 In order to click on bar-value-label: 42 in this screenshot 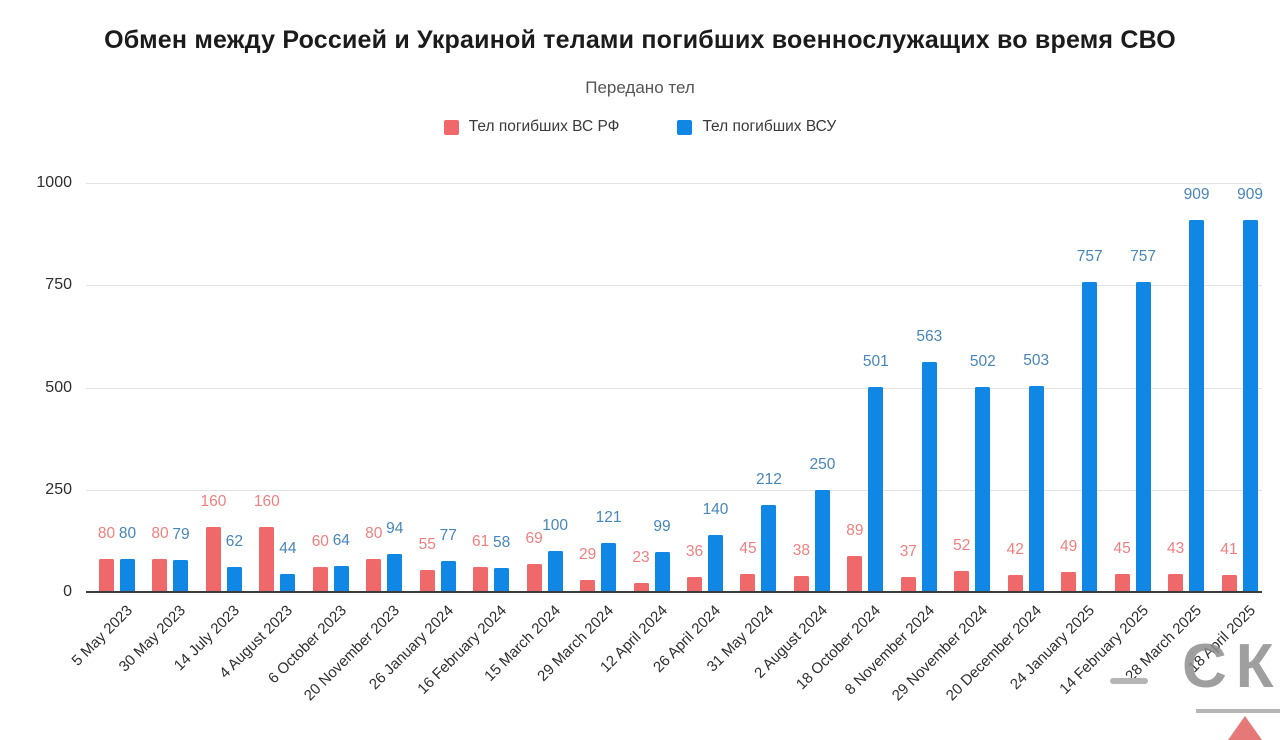, I will do `click(1015, 549)`.